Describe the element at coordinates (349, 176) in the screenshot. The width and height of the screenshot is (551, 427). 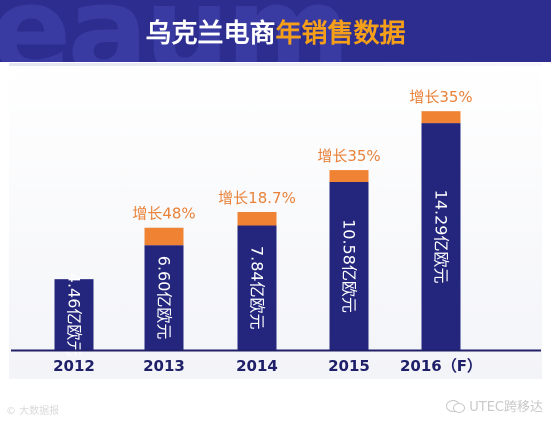
I see `growth-segment-2015` at that location.